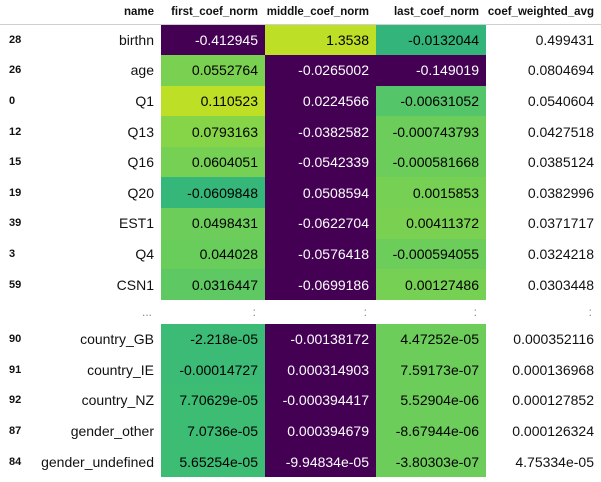 The image size is (601, 482). What do you see at coordinates (117, 400) in the screenshot?
I see `cell-name: country_NZ` at bounding box center [117, 400].